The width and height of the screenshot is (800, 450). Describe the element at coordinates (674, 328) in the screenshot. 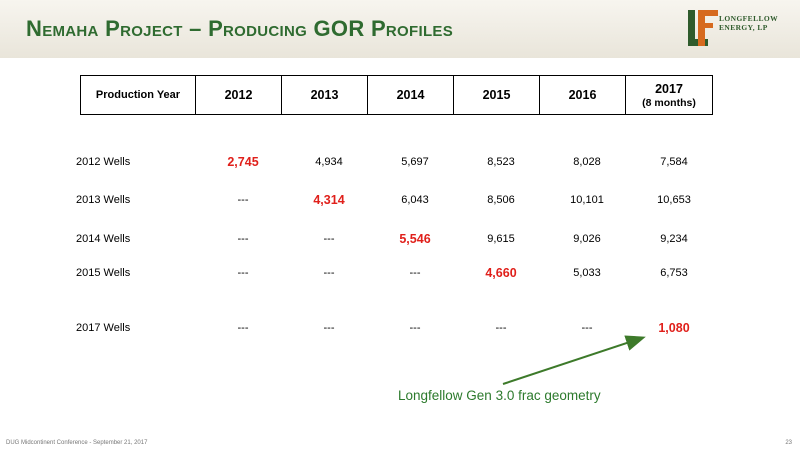

I see `gor-value-highlight: 1,080` at that location.